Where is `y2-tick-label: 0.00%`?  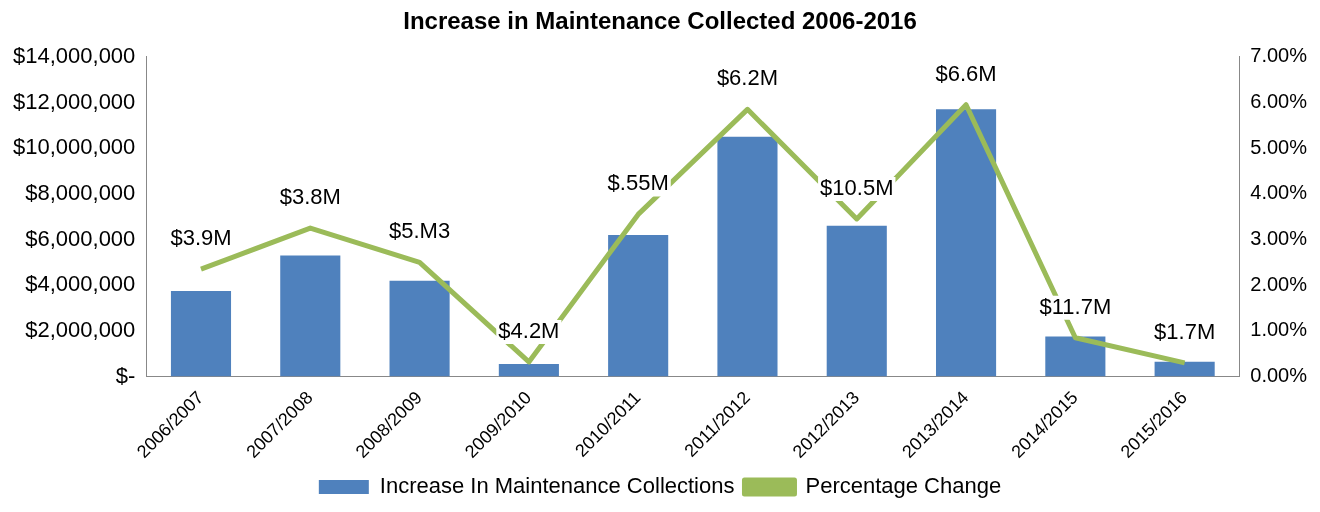
y2-tick-label: 0.00% is located at coordinates (1279, 375).